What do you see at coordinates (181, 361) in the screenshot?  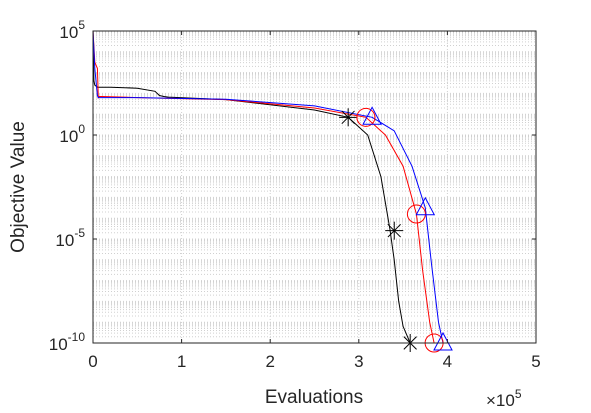 I see `x-tick-label: 1` at bounding box center [181, 361].